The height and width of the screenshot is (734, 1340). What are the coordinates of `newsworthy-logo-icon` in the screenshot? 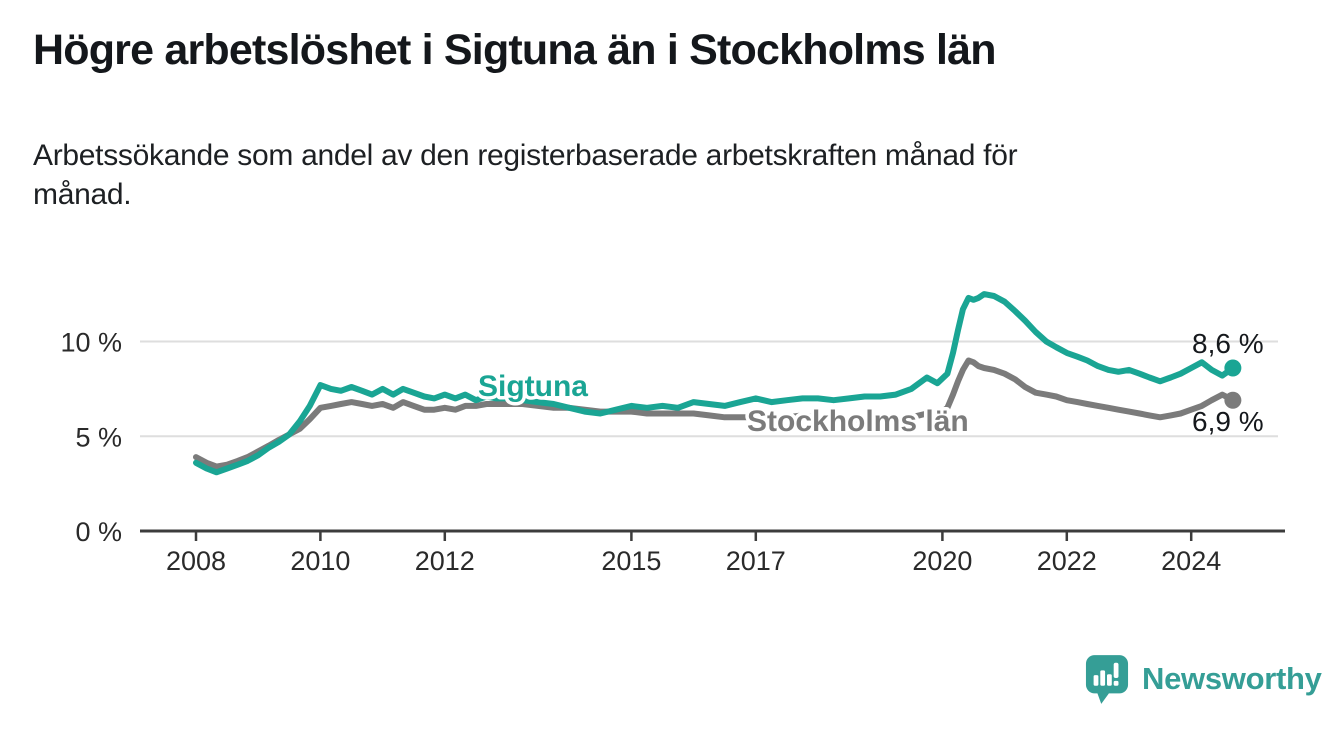 It's located at (1107, 679).